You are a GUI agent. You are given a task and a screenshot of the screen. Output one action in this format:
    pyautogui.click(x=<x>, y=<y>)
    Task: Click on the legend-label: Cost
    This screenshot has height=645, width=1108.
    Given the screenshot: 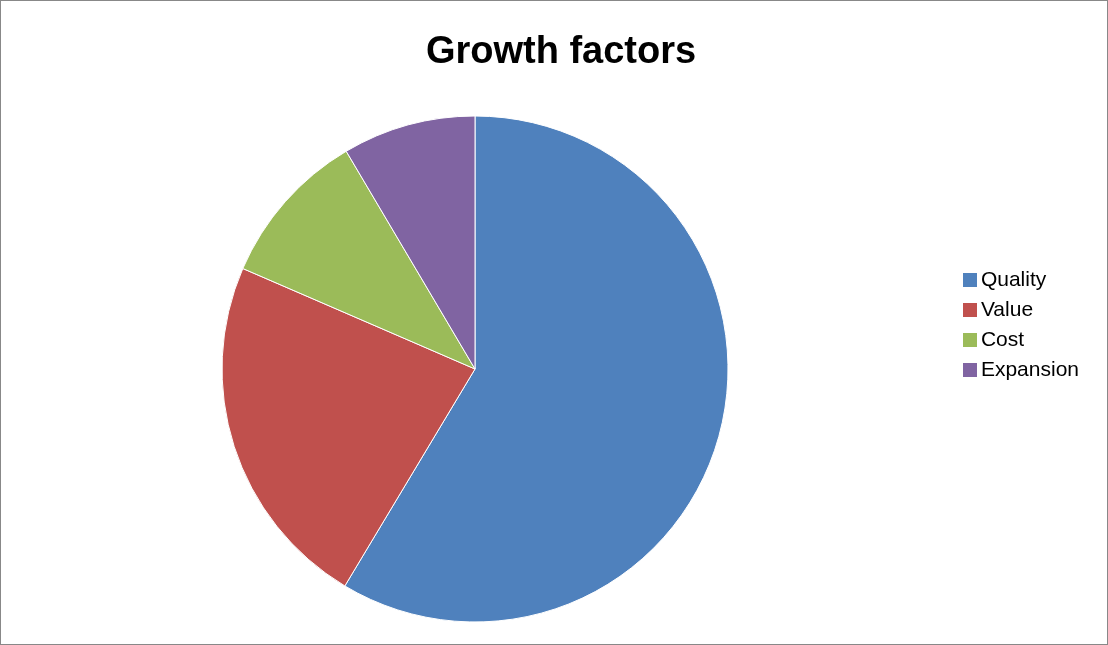 What is the action you would take?
    pyautogui.click(x=1002, y=338)
    